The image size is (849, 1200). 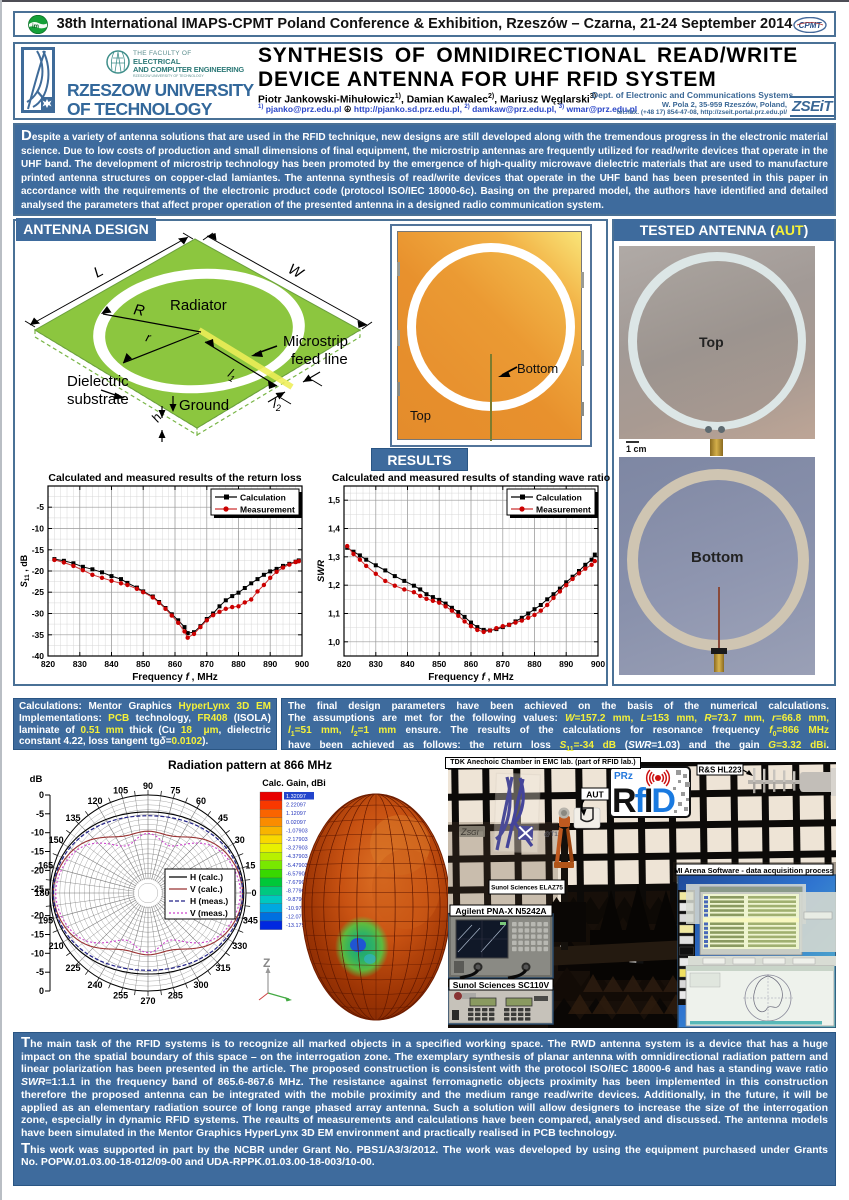 I want to click on svg-text: 1,1, so click(x=334, y=614).